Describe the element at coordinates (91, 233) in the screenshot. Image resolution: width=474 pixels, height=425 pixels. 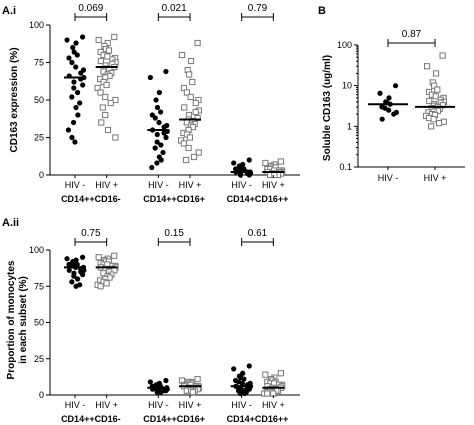
I see `p-value: 0.75` at that location.